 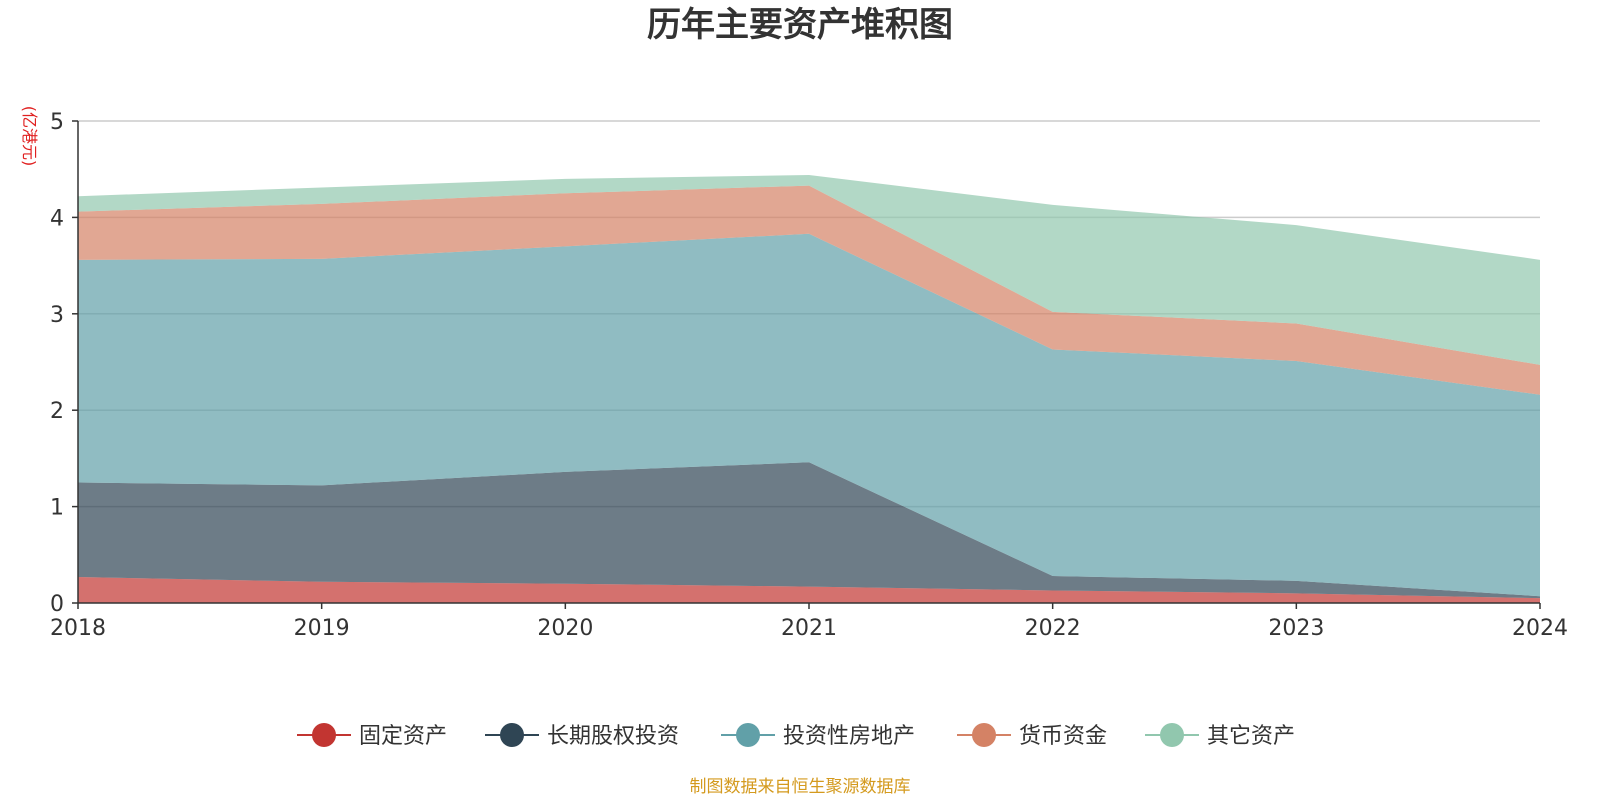 I want to click on legend-label: 长期股权投资, so click(x=613, y=736).